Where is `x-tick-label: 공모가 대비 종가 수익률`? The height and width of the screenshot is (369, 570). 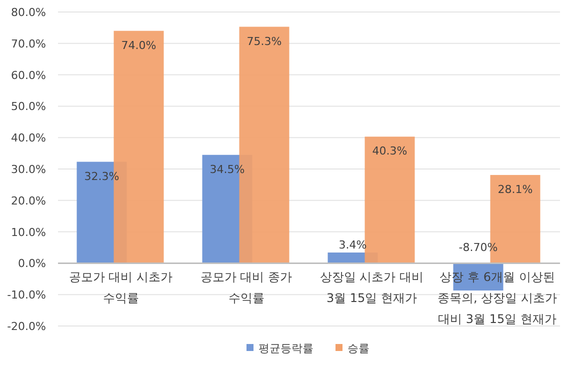 x-tick-label: 공모가 대비 종가 수익률 is located at coordinates (246, 288).